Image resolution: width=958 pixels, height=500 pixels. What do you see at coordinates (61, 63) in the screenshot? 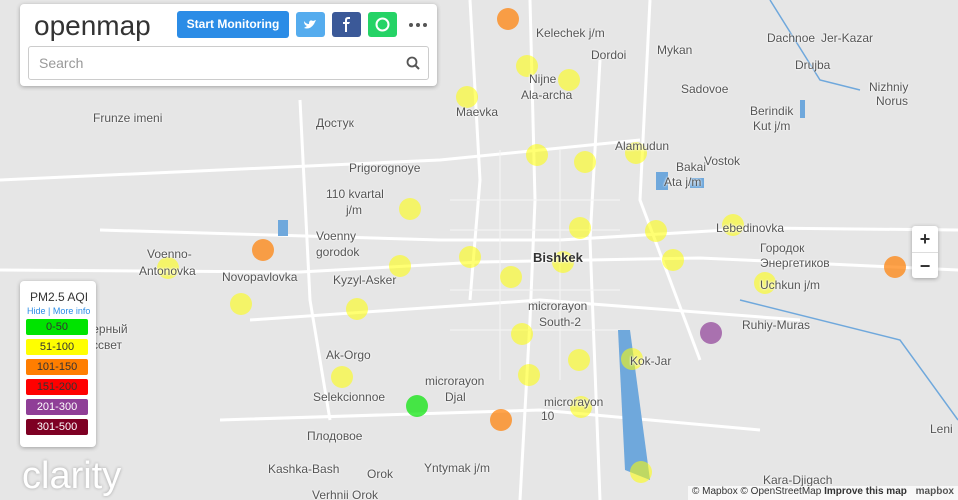
I see `search-placeholder: Search` at bounding box center [61, 63].